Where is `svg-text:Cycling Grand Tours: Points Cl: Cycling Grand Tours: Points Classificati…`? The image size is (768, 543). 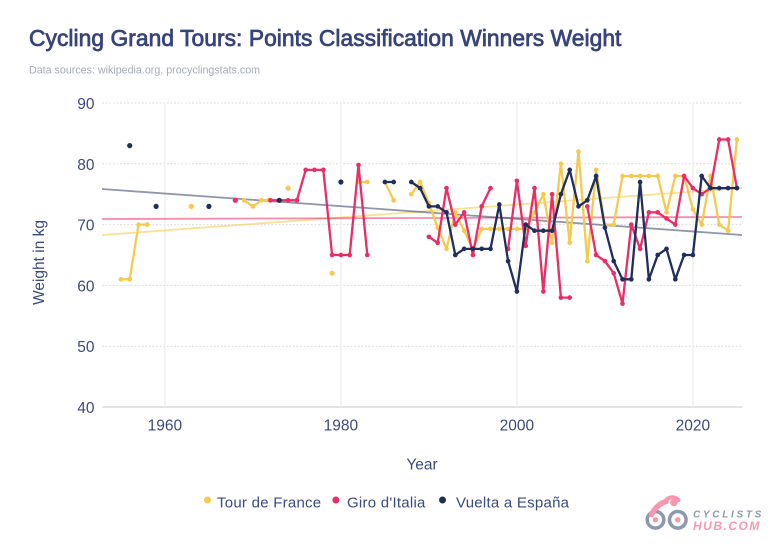 svg-text:Cycling Grand Tours: Points Cl: Cycling Grand Tours: Points Classificati… is located at coordinates (325, 38).